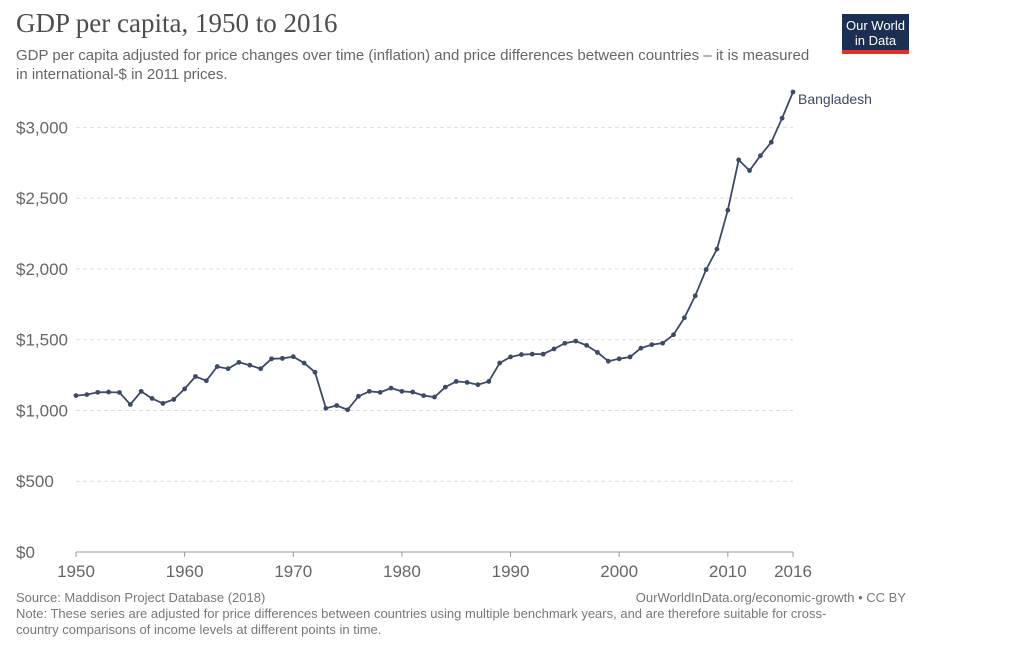 Image resolution: width=1024 pixels, height=653 pixels. Describe the element at coordinates (35, 481) in the screenshot. I see `y-tick-label: $500` at that location.